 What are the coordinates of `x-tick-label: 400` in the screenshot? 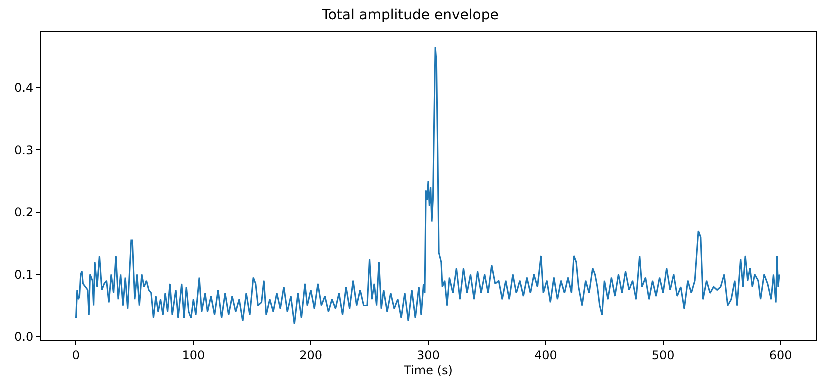 It's located at (546, 355).